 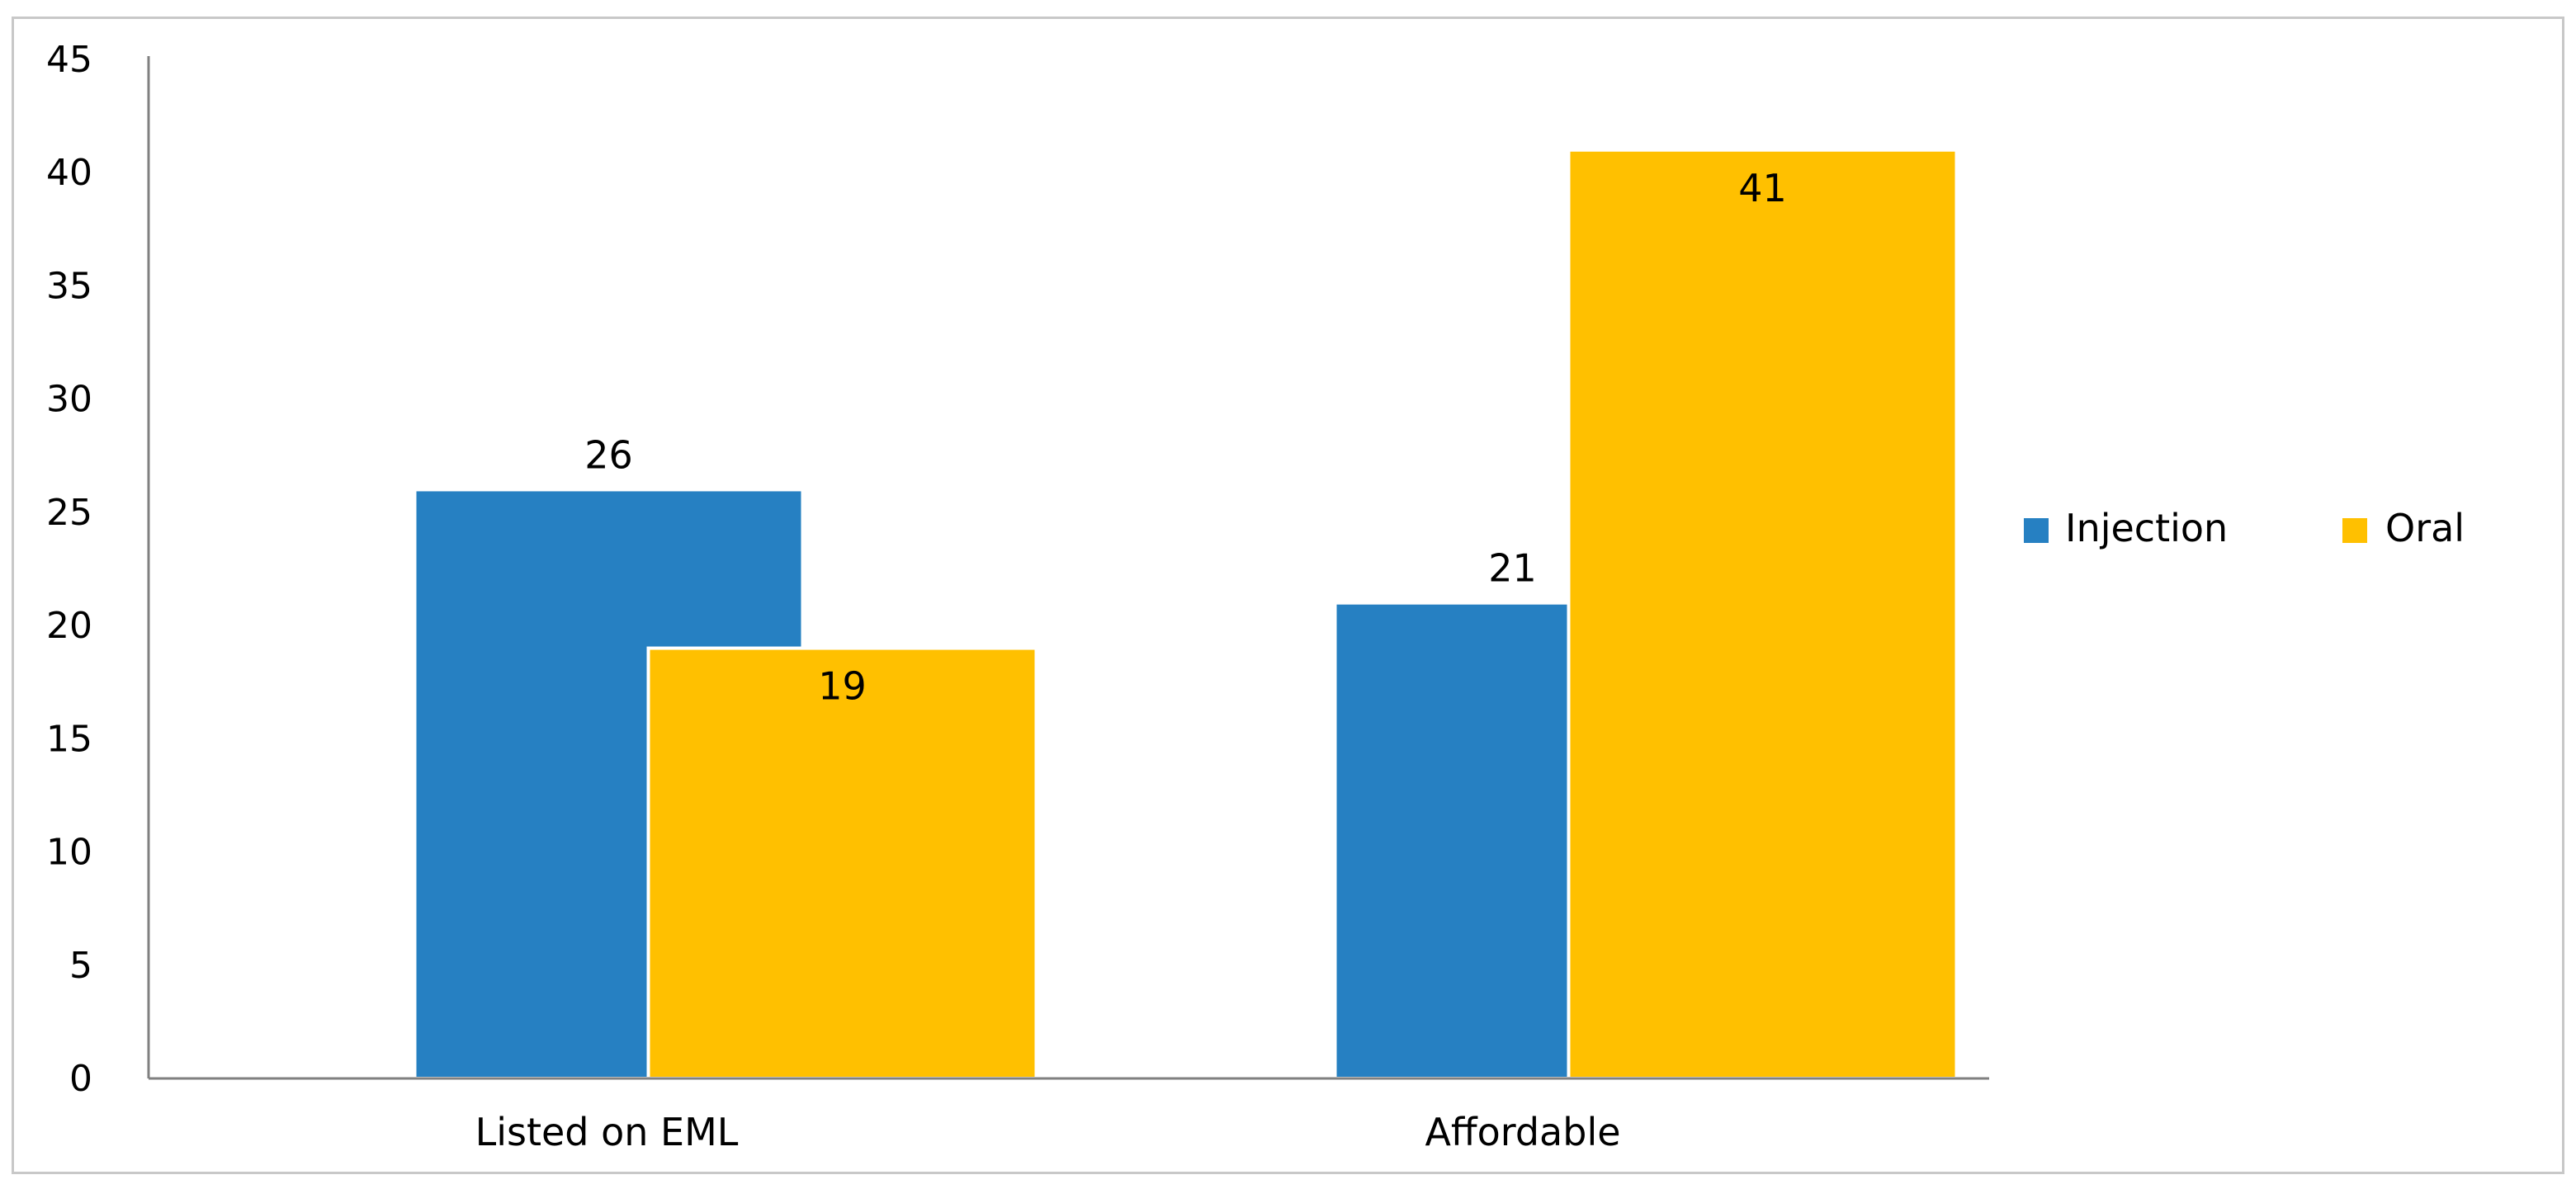 I want to click on legend-label-oral: Oral, so click(x=2425, y=528).